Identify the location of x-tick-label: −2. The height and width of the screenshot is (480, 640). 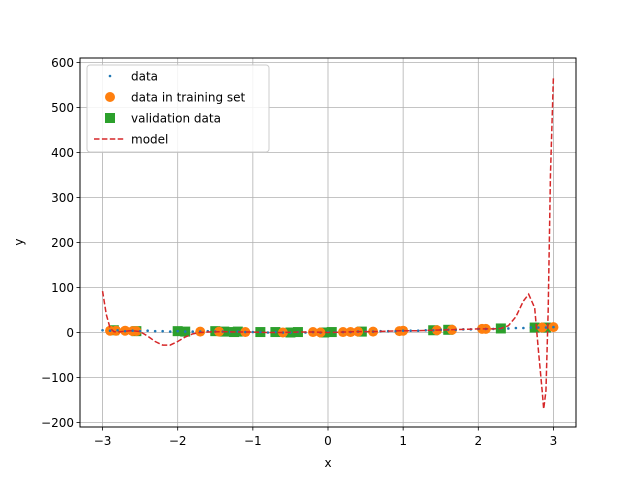
(178, 441).